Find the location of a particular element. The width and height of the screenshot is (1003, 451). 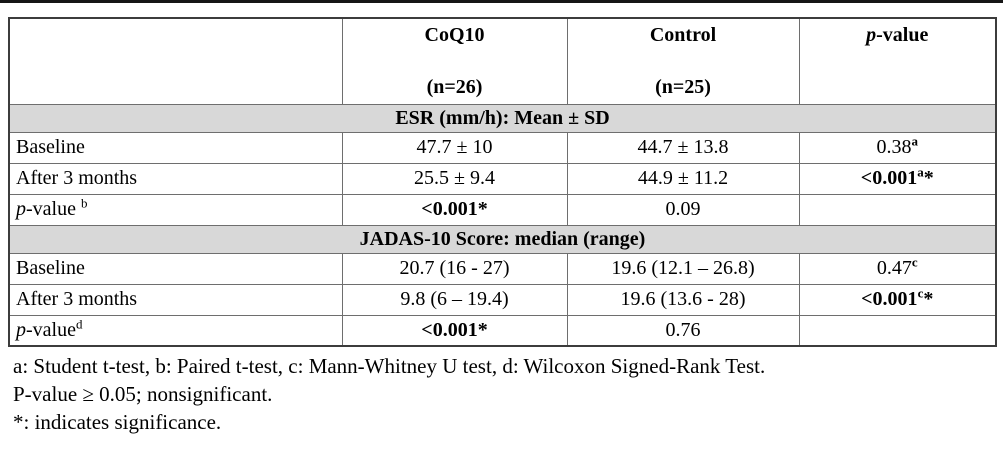

coq10-value: 47.7 ± 10 is located at coordinates (454, 147).